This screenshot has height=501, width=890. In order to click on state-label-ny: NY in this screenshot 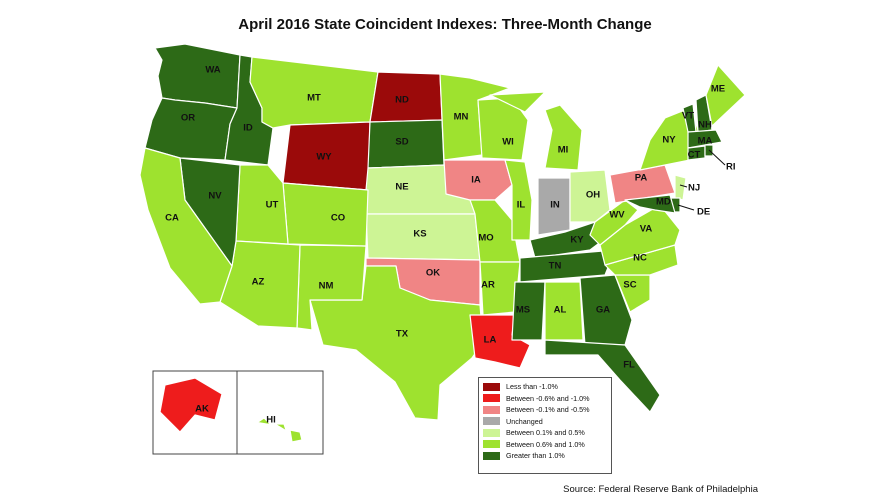, I will do `click(669, 140)`.